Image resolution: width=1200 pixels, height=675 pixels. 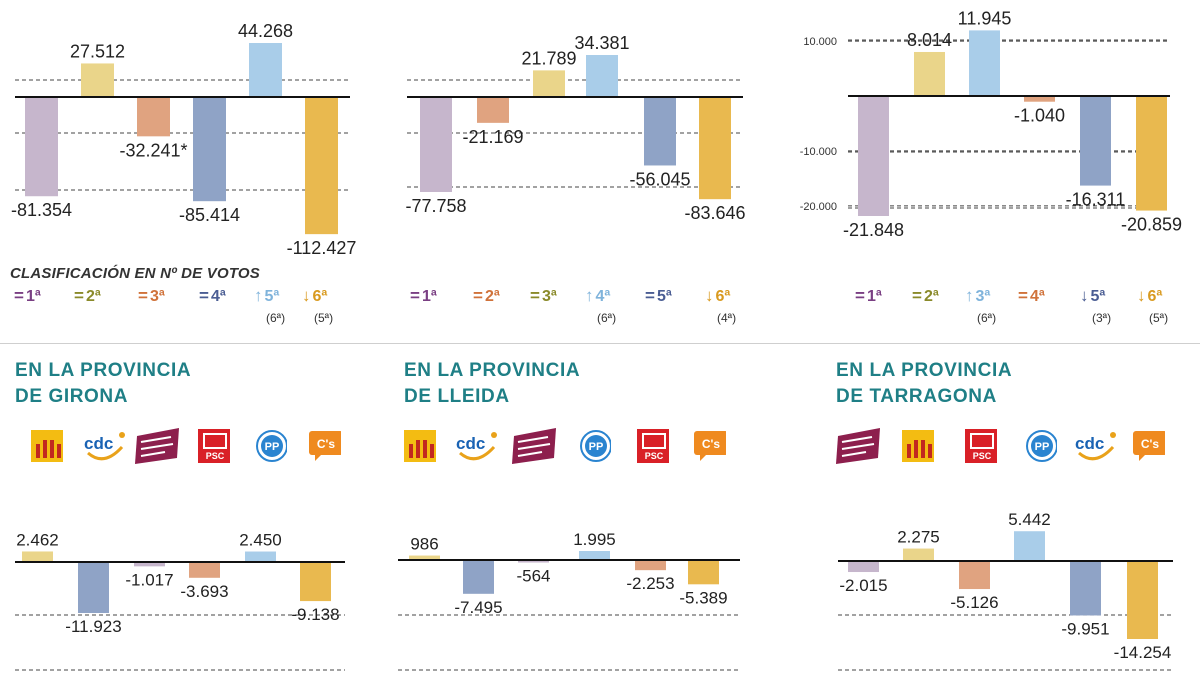 I want to click on data-label: 11.945, so click(x=985, y=18).